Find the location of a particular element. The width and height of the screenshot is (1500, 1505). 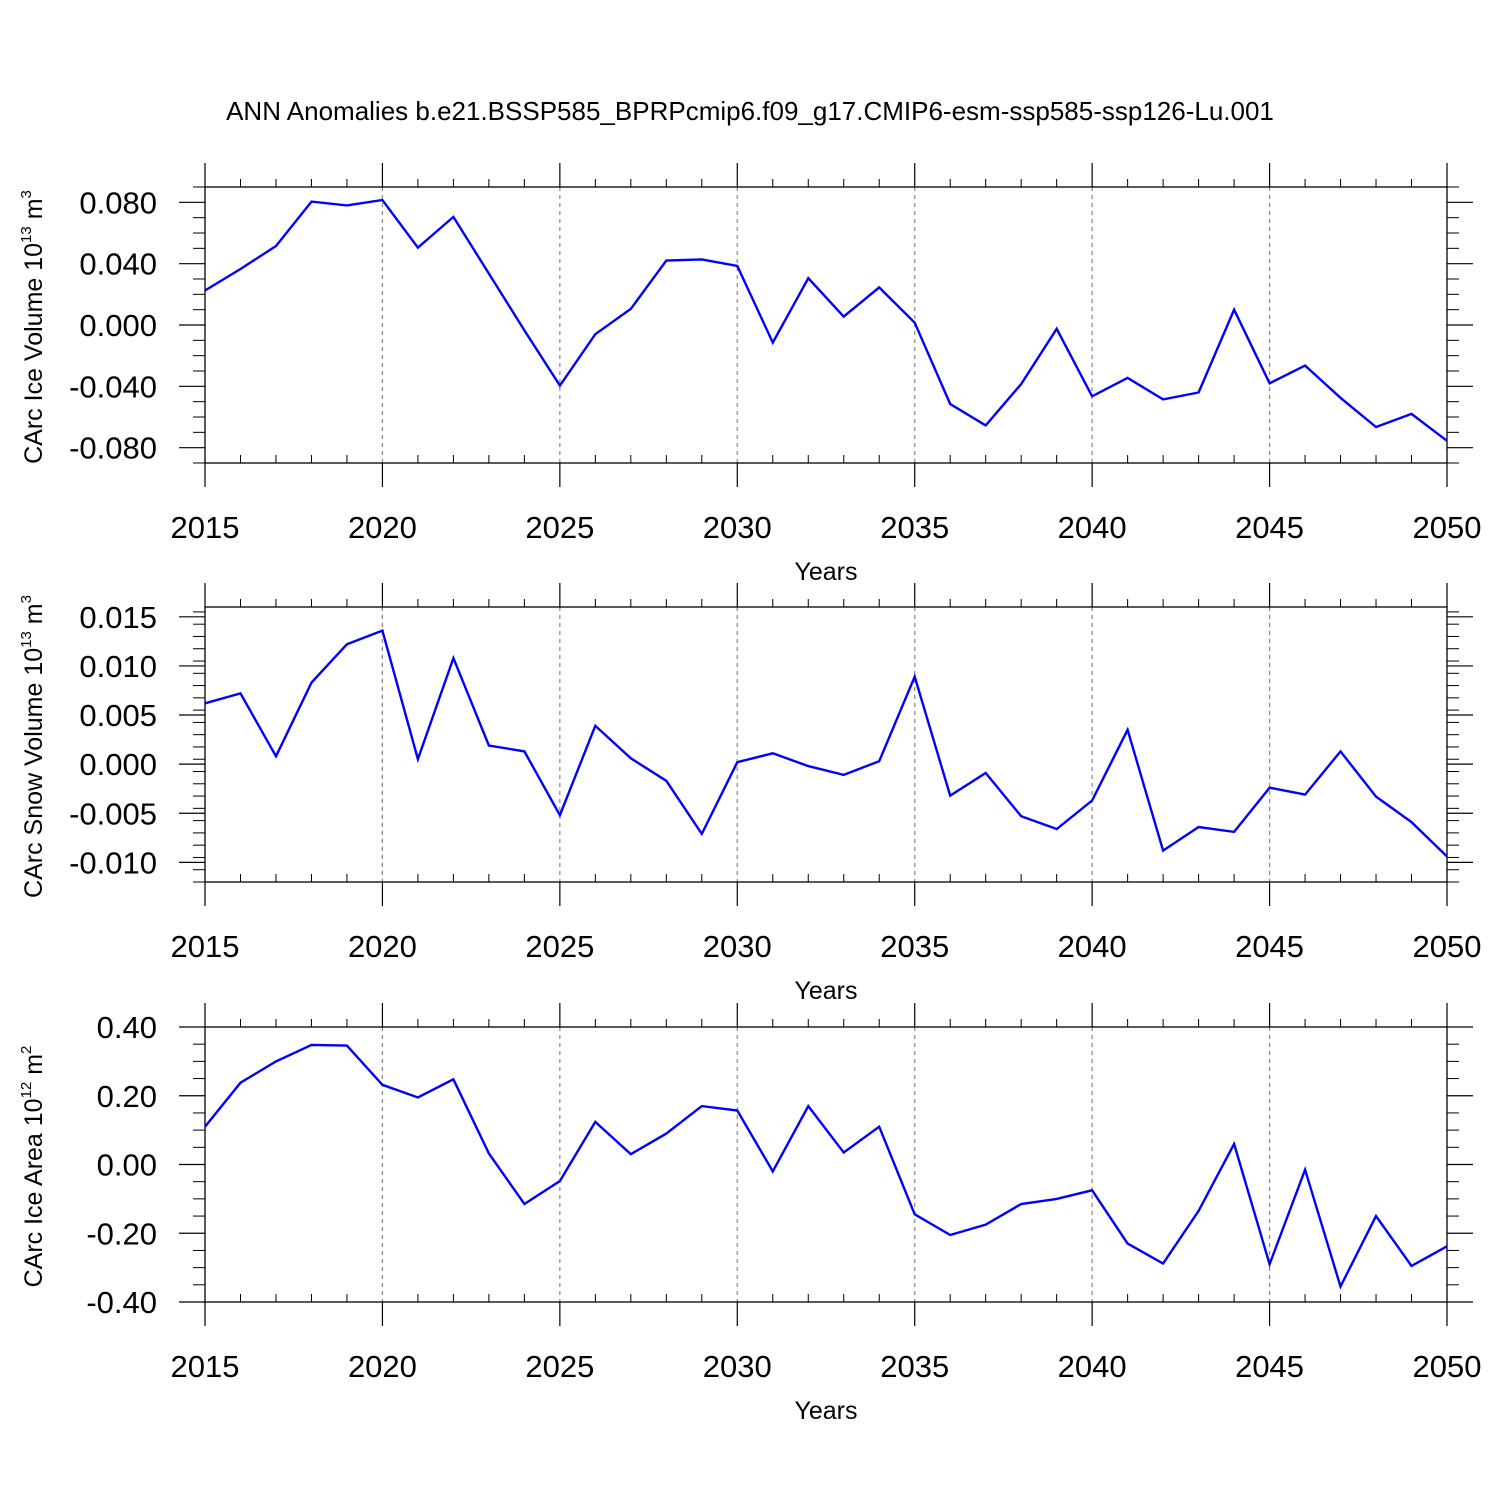

y-tick-label: -0.040 is located at coordinates (113, 386).